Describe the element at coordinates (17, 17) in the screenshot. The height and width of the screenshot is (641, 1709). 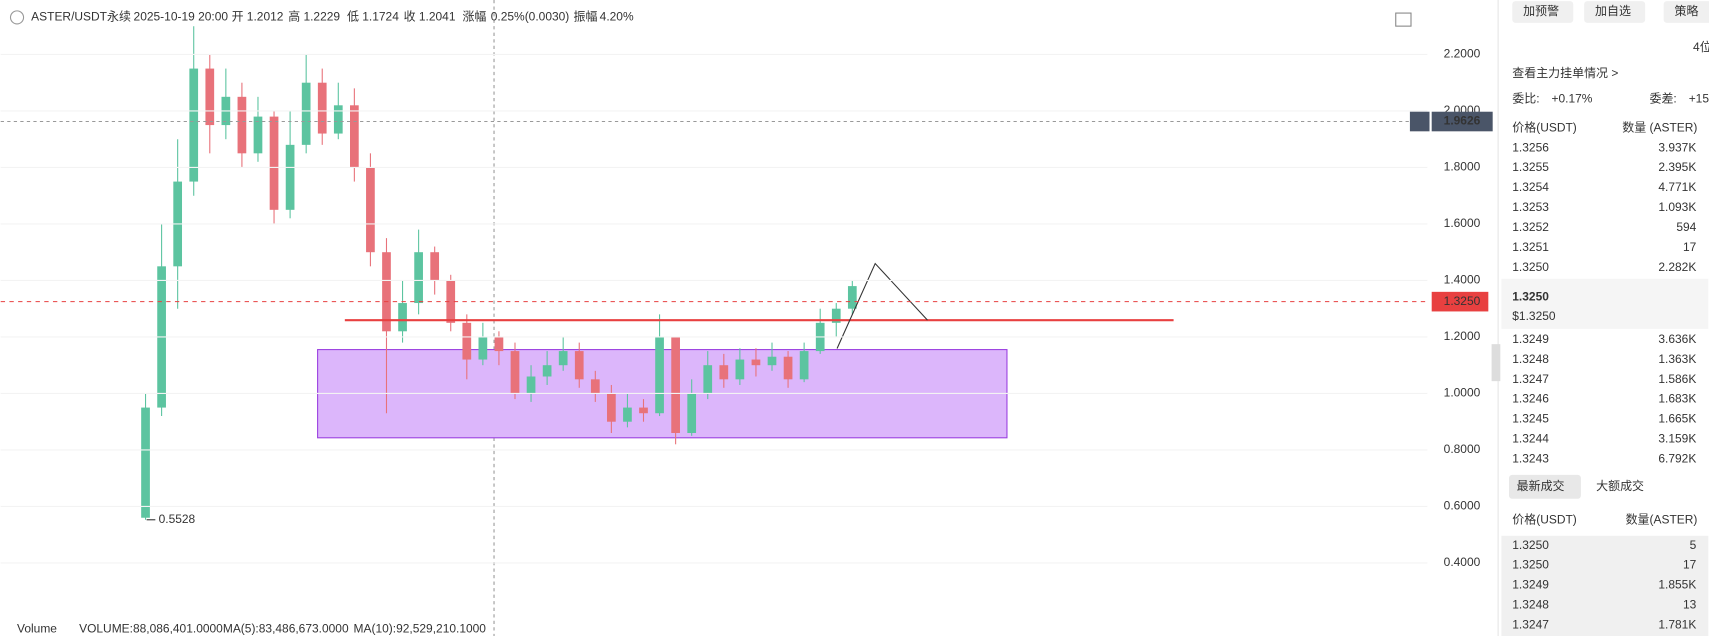
I see `collapse-icon` at that location.